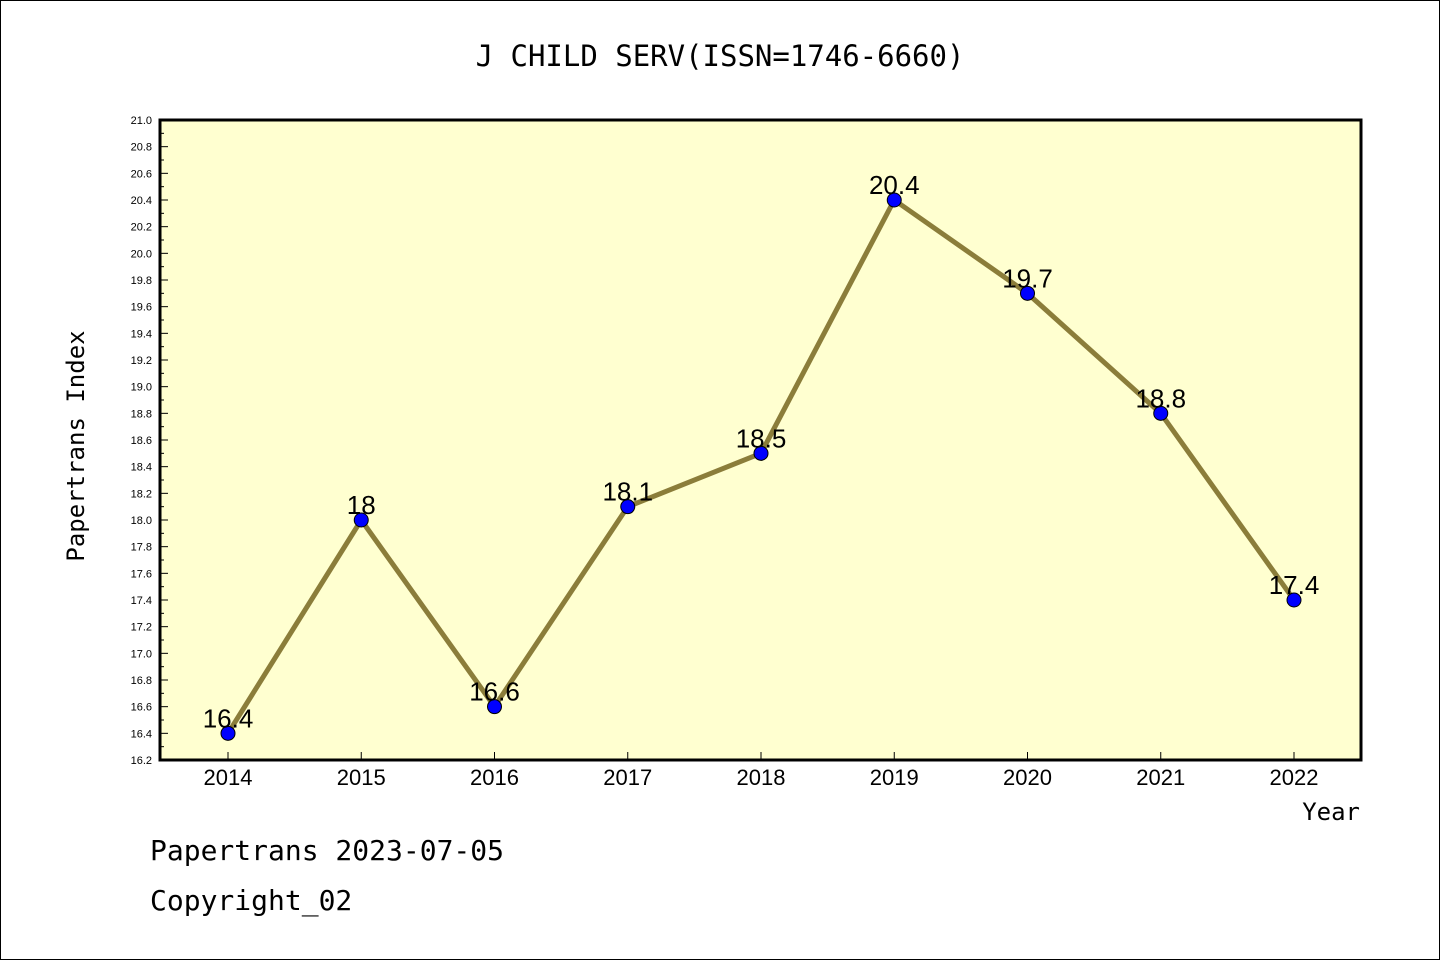 Image resolution: width=1440 pixels, height=960 pixels. What do you see at coordinates (141, 734) in the screenshot?
I see `y-tick-label: 16.4` at bounding box center [141, 734].